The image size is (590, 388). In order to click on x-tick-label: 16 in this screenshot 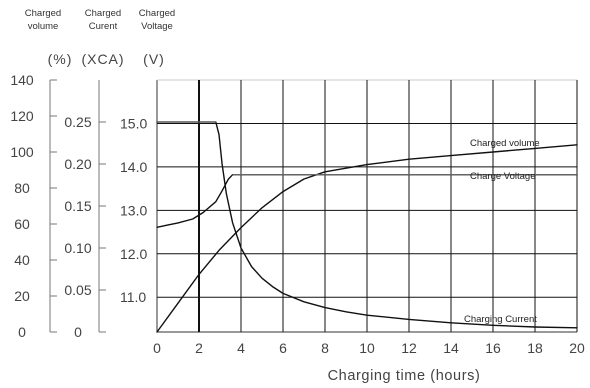, I will do `click(493, 348)`.